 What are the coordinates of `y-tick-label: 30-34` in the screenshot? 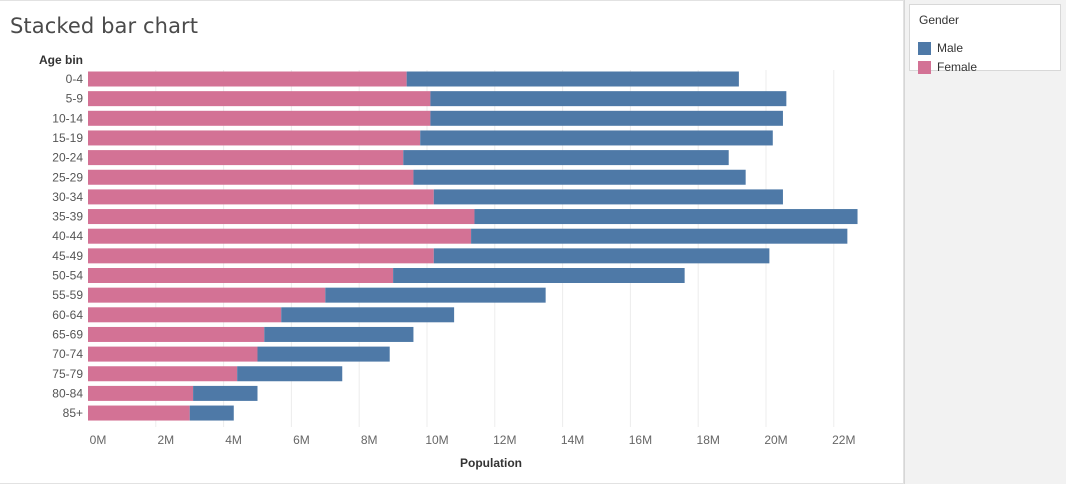 It's located at (67, 197).